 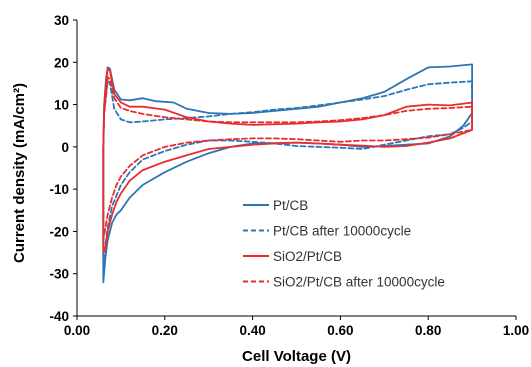 I want to click on y-tick-label: 0, so click(x=65, y=147).